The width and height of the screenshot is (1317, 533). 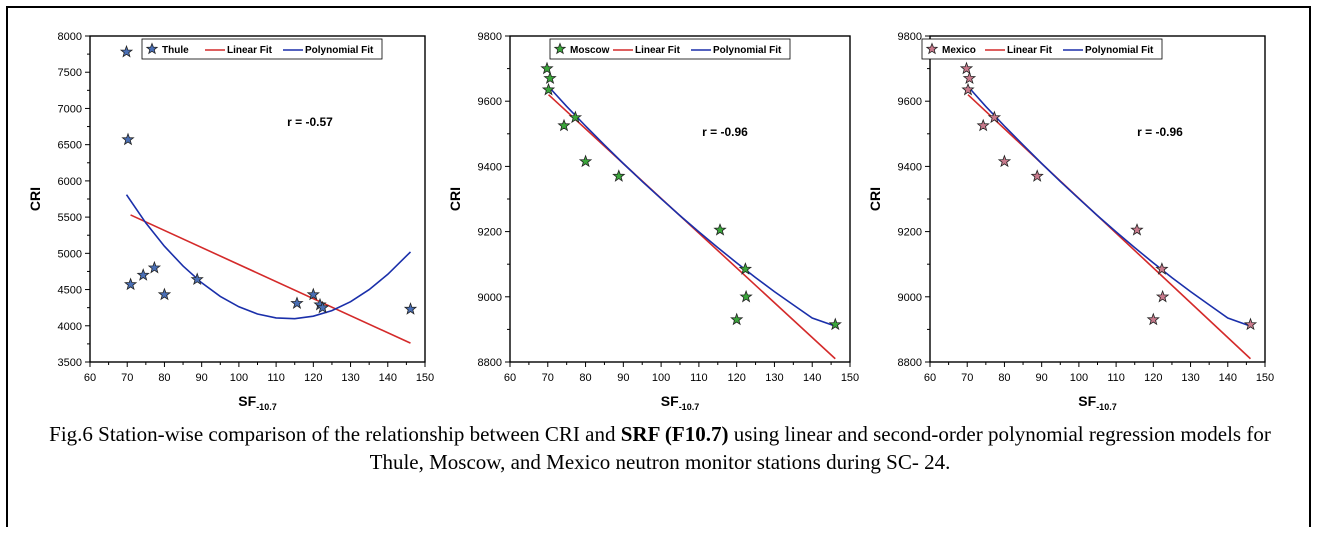 What do you see at coordinates (164, 378) in the screenshot?
I see `x-tick-label: 80` at bounding box center [164, 378].